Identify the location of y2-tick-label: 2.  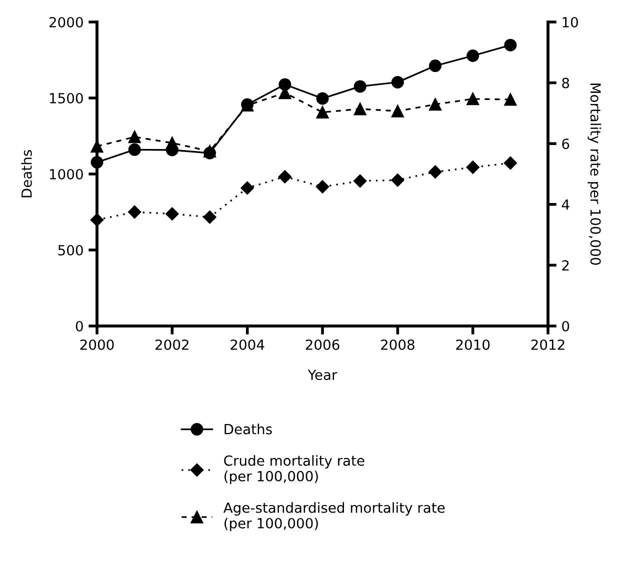
(565, 265).